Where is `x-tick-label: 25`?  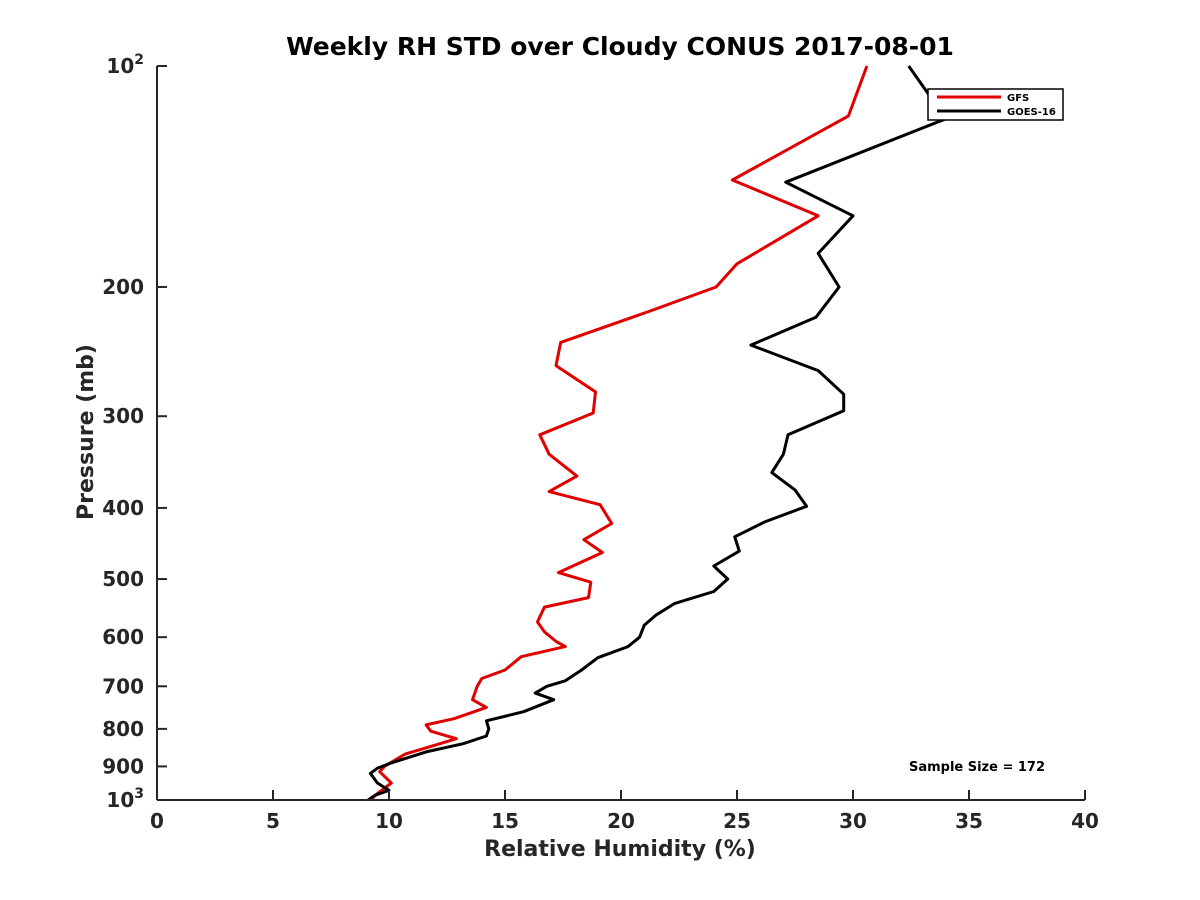 x-tick-label: 25 is located at coordinates (737, 821).